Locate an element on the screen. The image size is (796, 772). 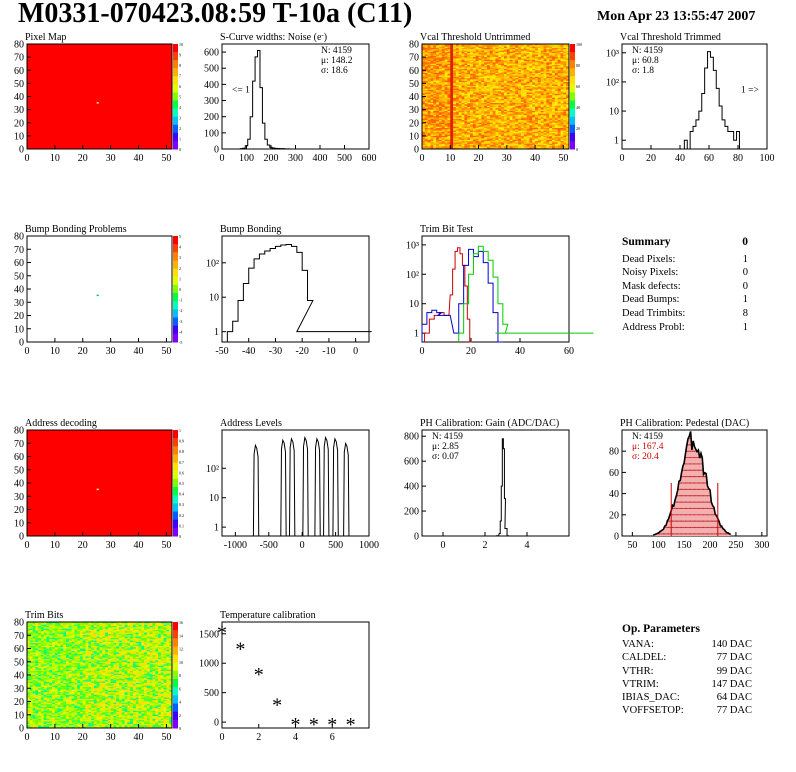
colorbar-tick-label: 20 is located at coordinates (578, 128).